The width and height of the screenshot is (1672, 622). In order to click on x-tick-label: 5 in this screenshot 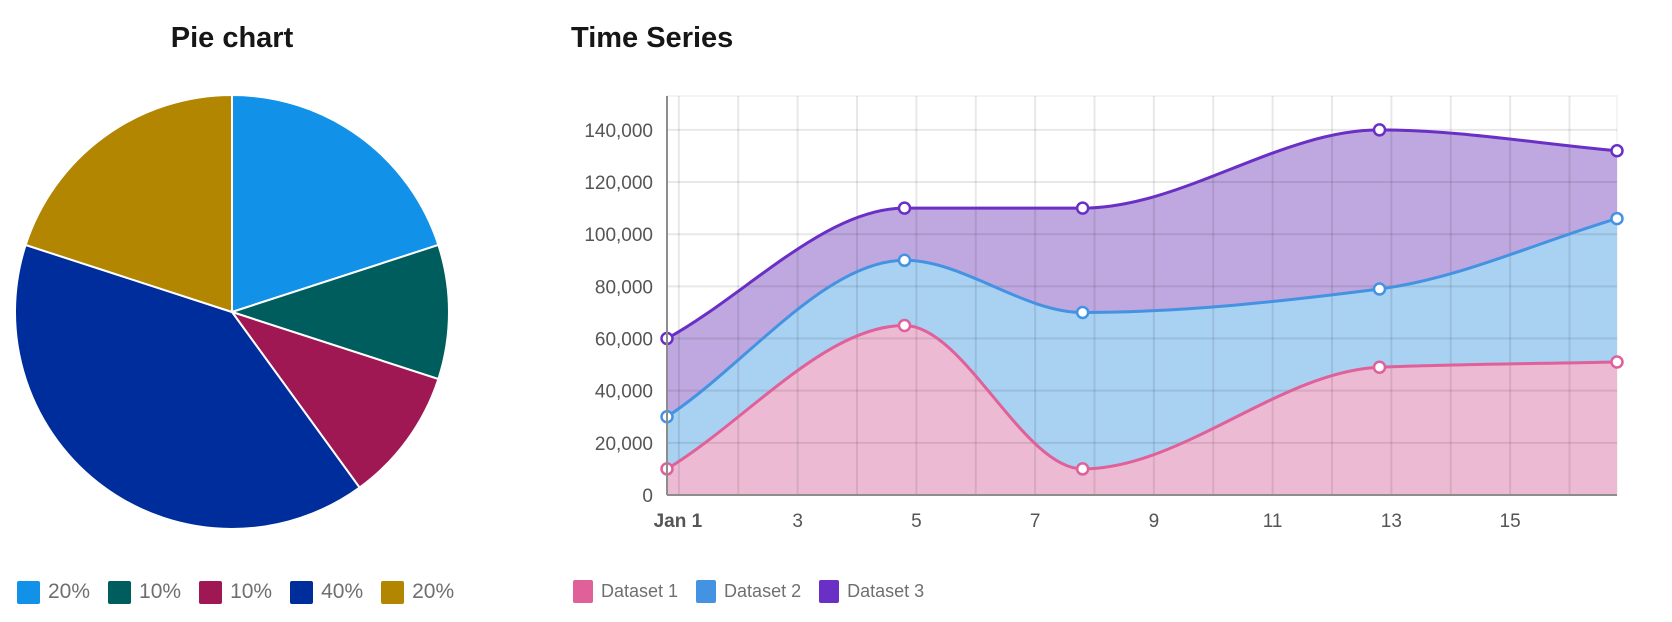, I will do `click(916, 521)`.